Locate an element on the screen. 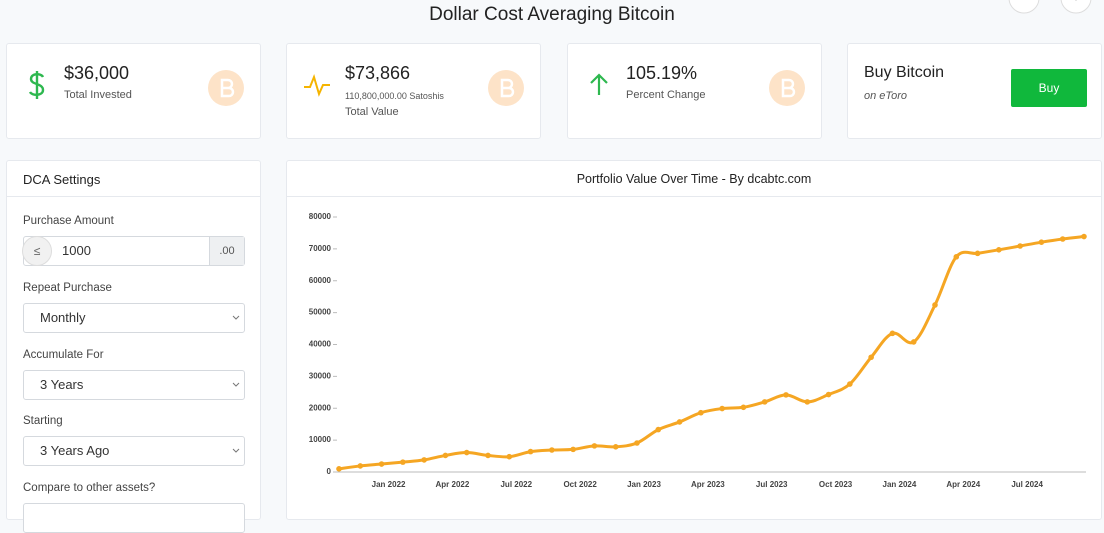 The width and height of the screenshot is (1104, 533). stat-value: 105.19% is located at coordinates (662, 73).